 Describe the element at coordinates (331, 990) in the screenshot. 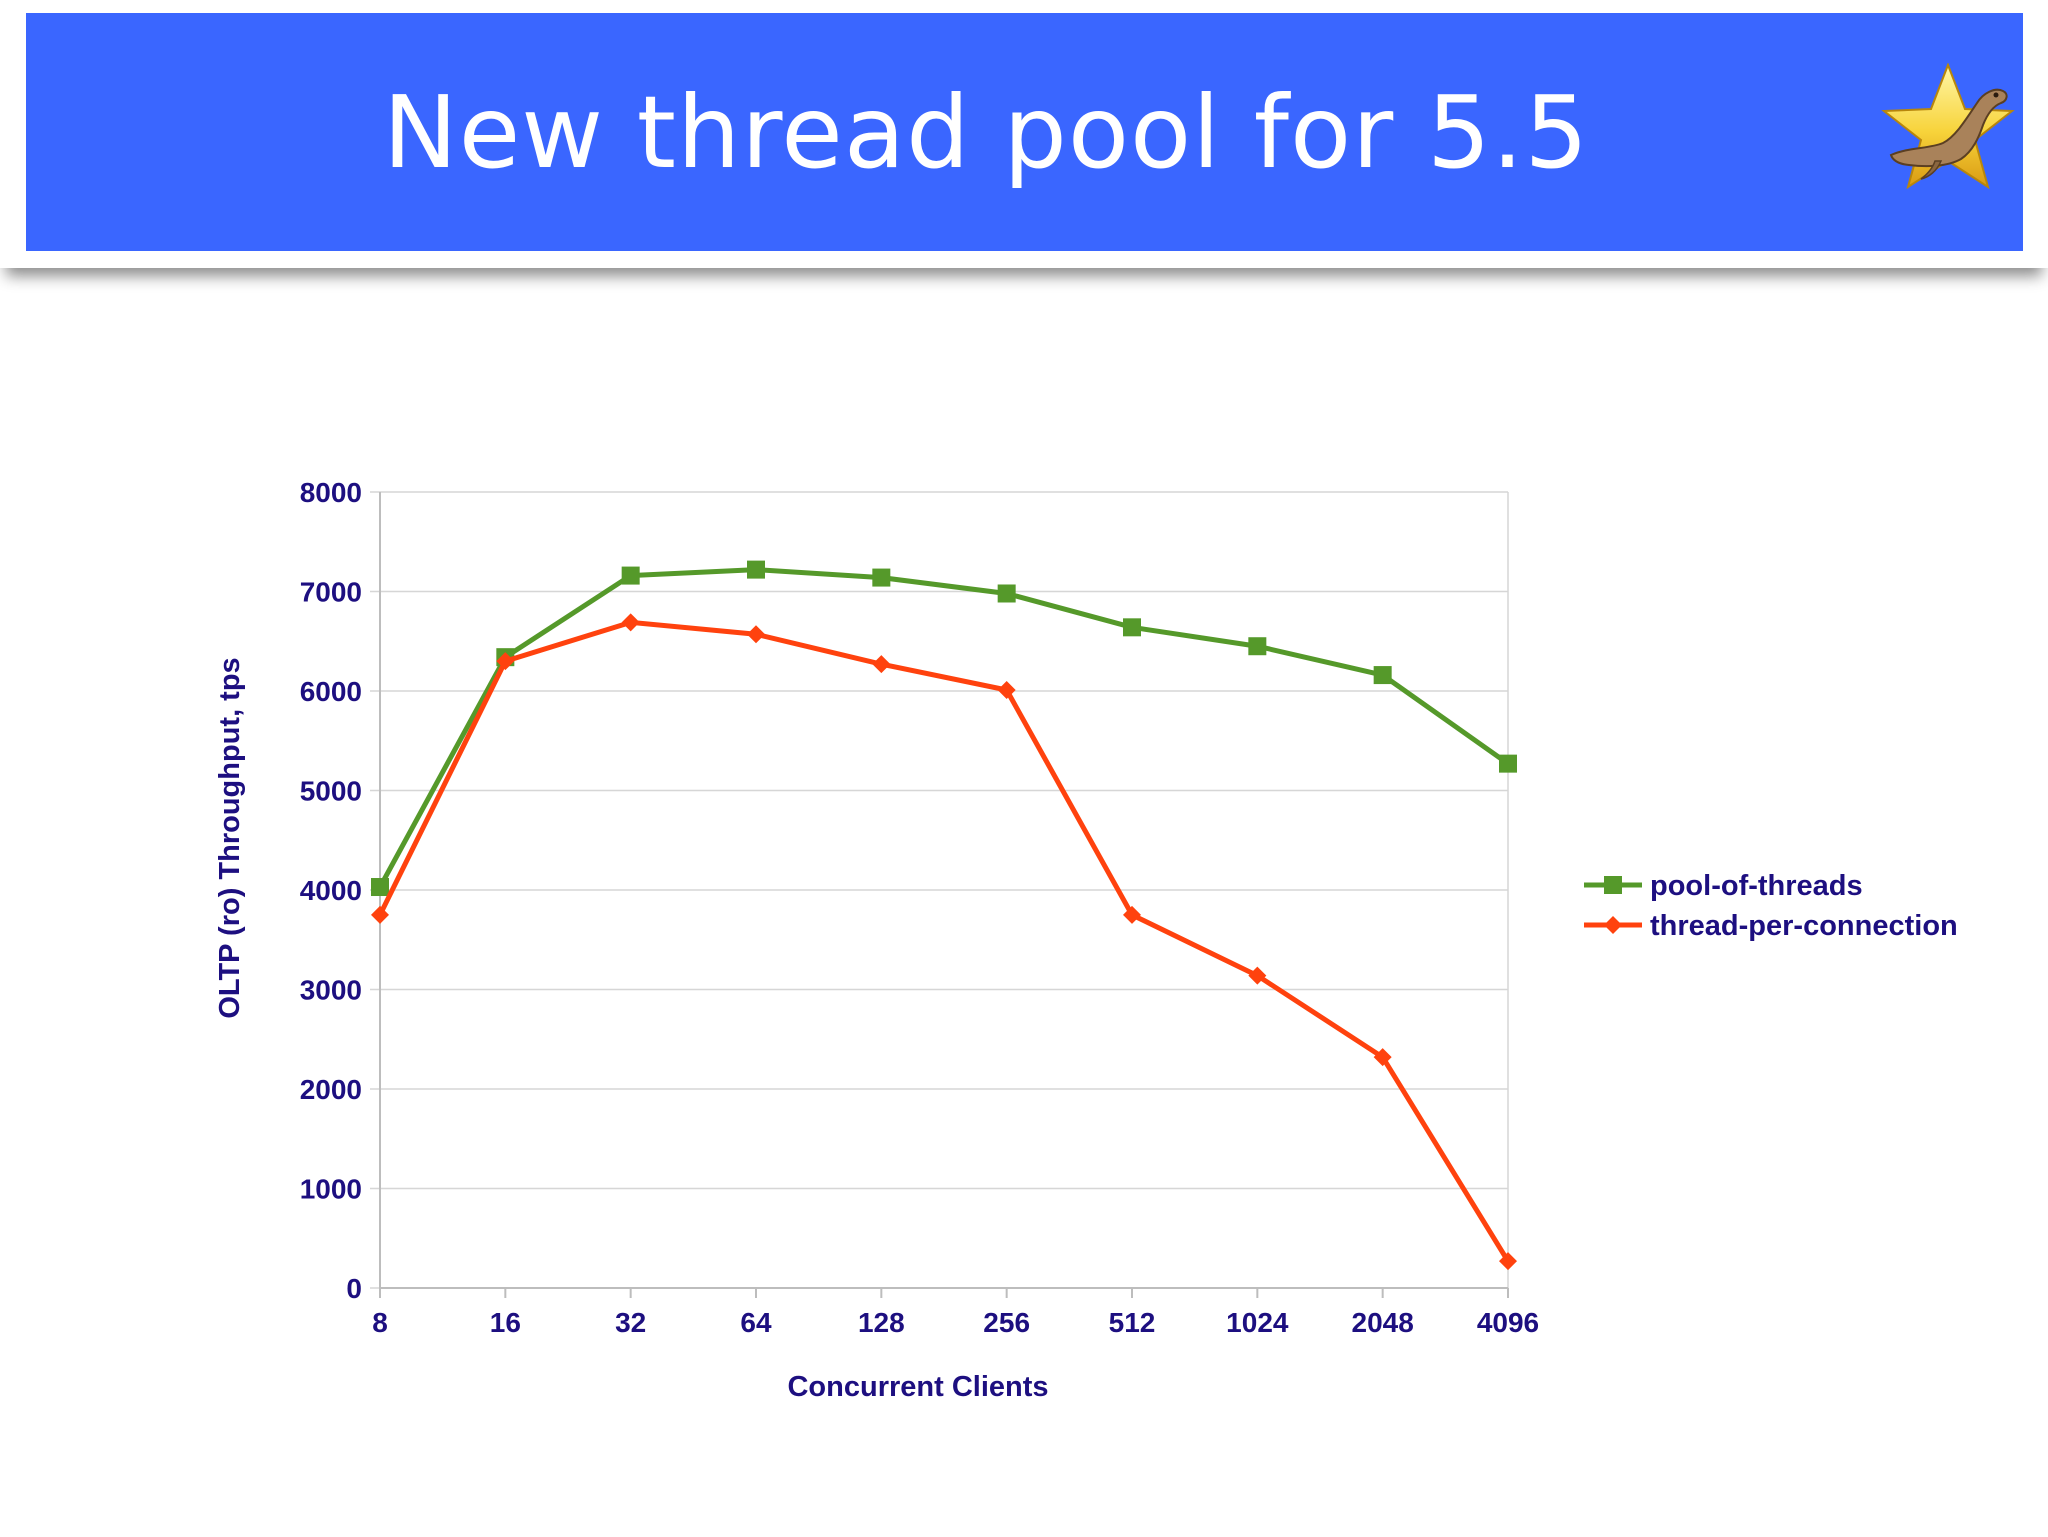

I see `y-tick-label: 3000` at that location.